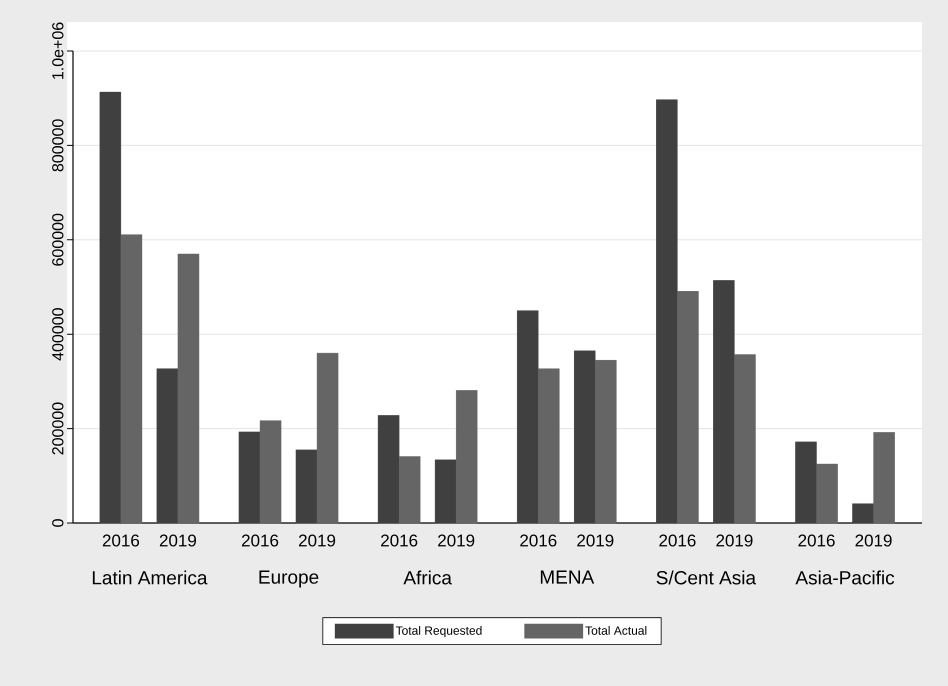 The height and width of the screenshot is (686, 948). What do you see at coordinates (615, 630) in the screenshot?
I see `legend-label: Total Actual` at bounding box center [615, 630].